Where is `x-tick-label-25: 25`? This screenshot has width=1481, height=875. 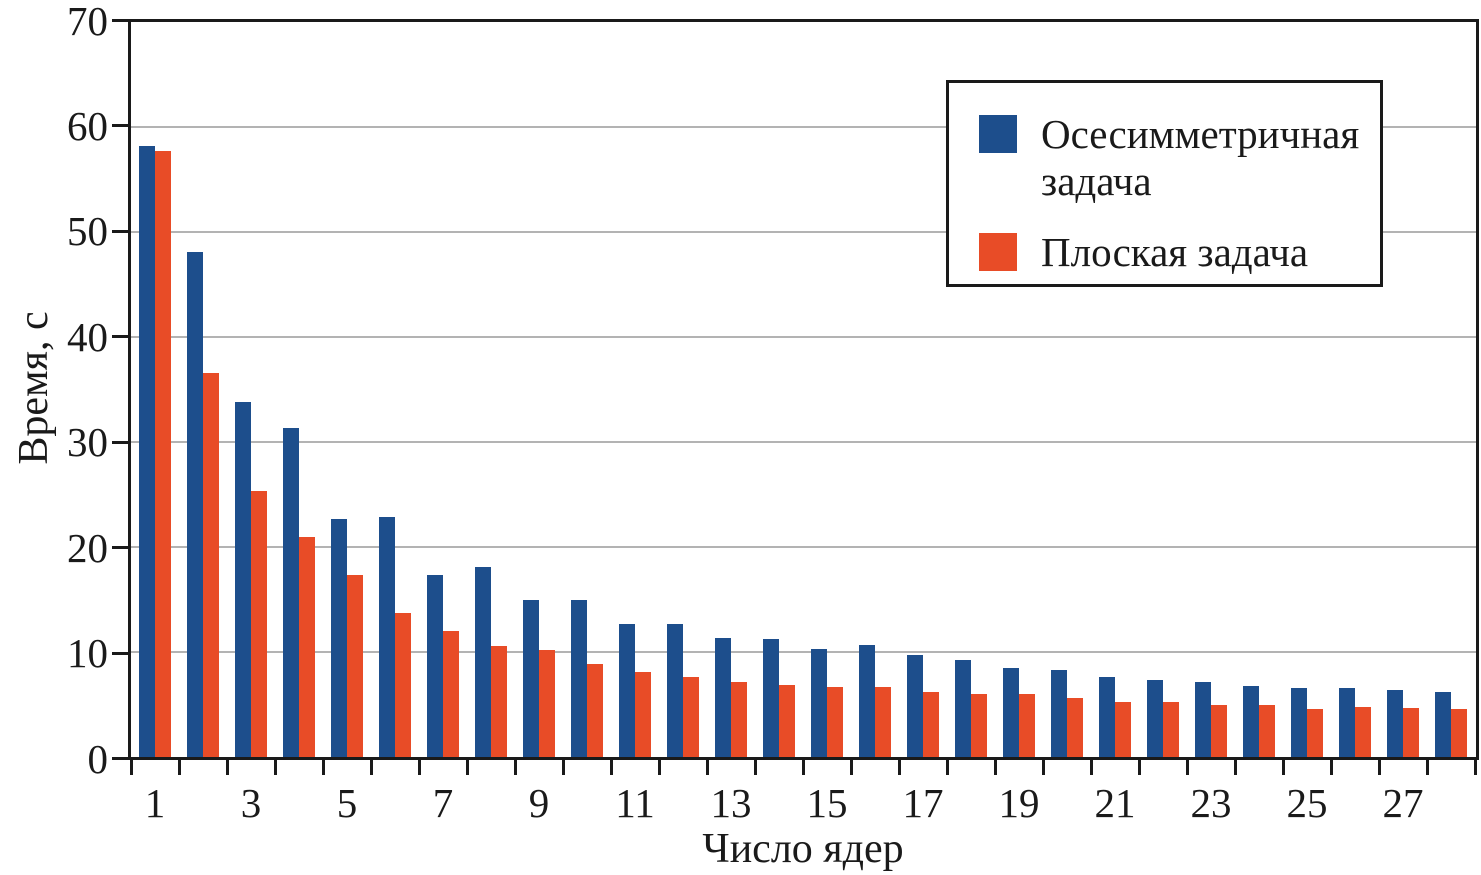 x-tick-label-25: 25 is located at coordinates (1307, 803).